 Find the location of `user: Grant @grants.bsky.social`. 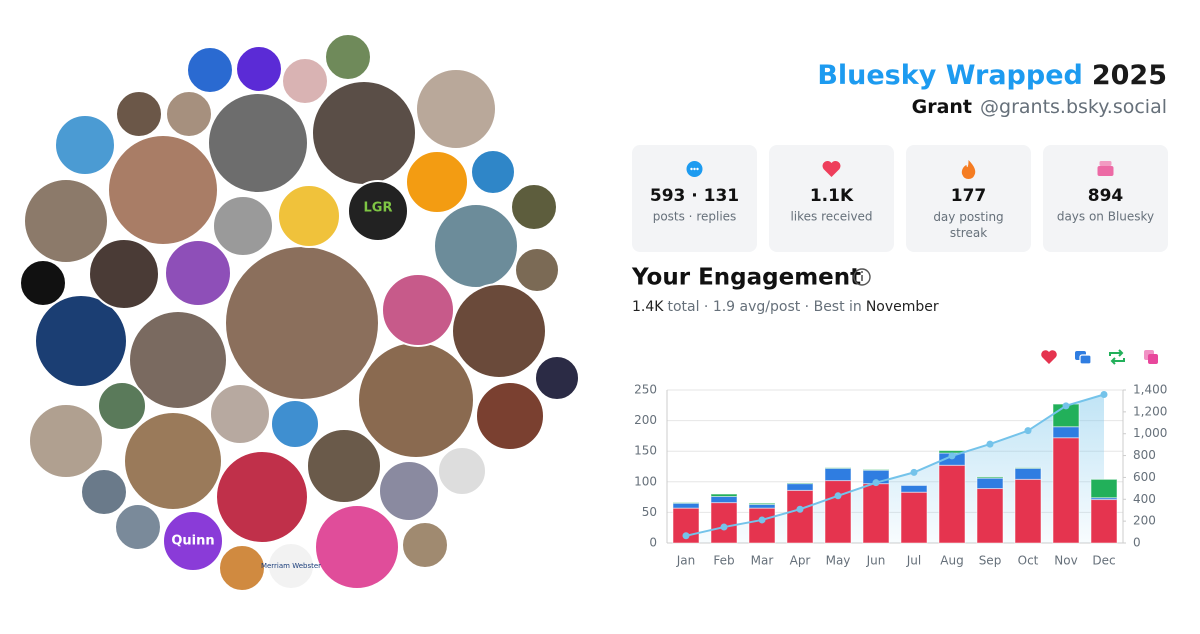

user: Grant @grants.bsky.social is located at coordinates (1039, 107).